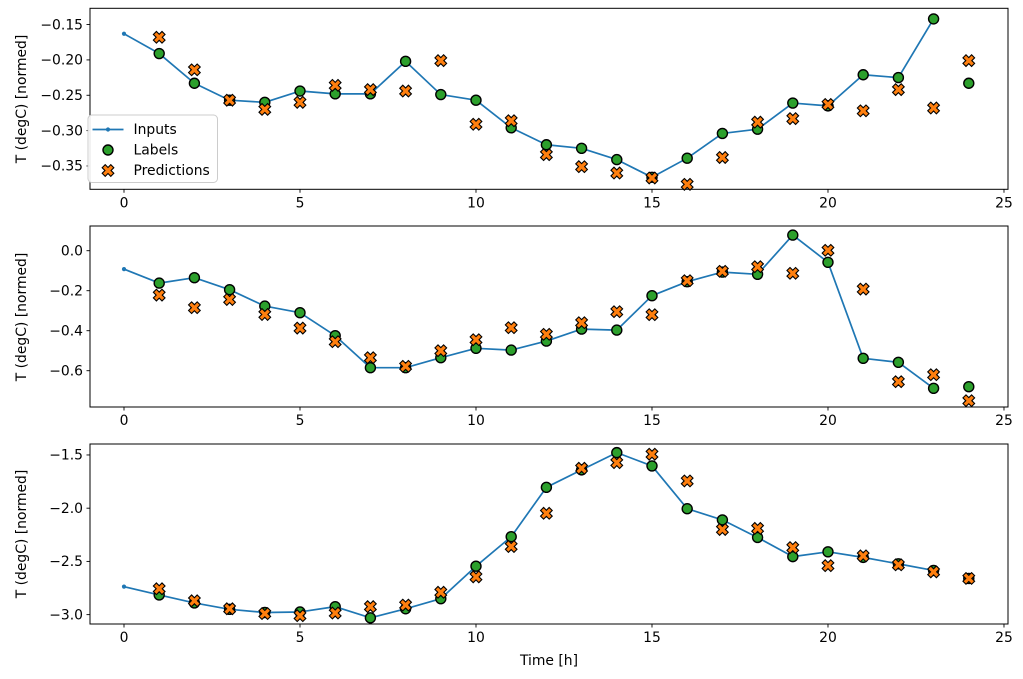  What do you see at coordinates (61, 131) in the screenshot?
I see `y-tick-label: −0.30` at bounding box center [61, 131].